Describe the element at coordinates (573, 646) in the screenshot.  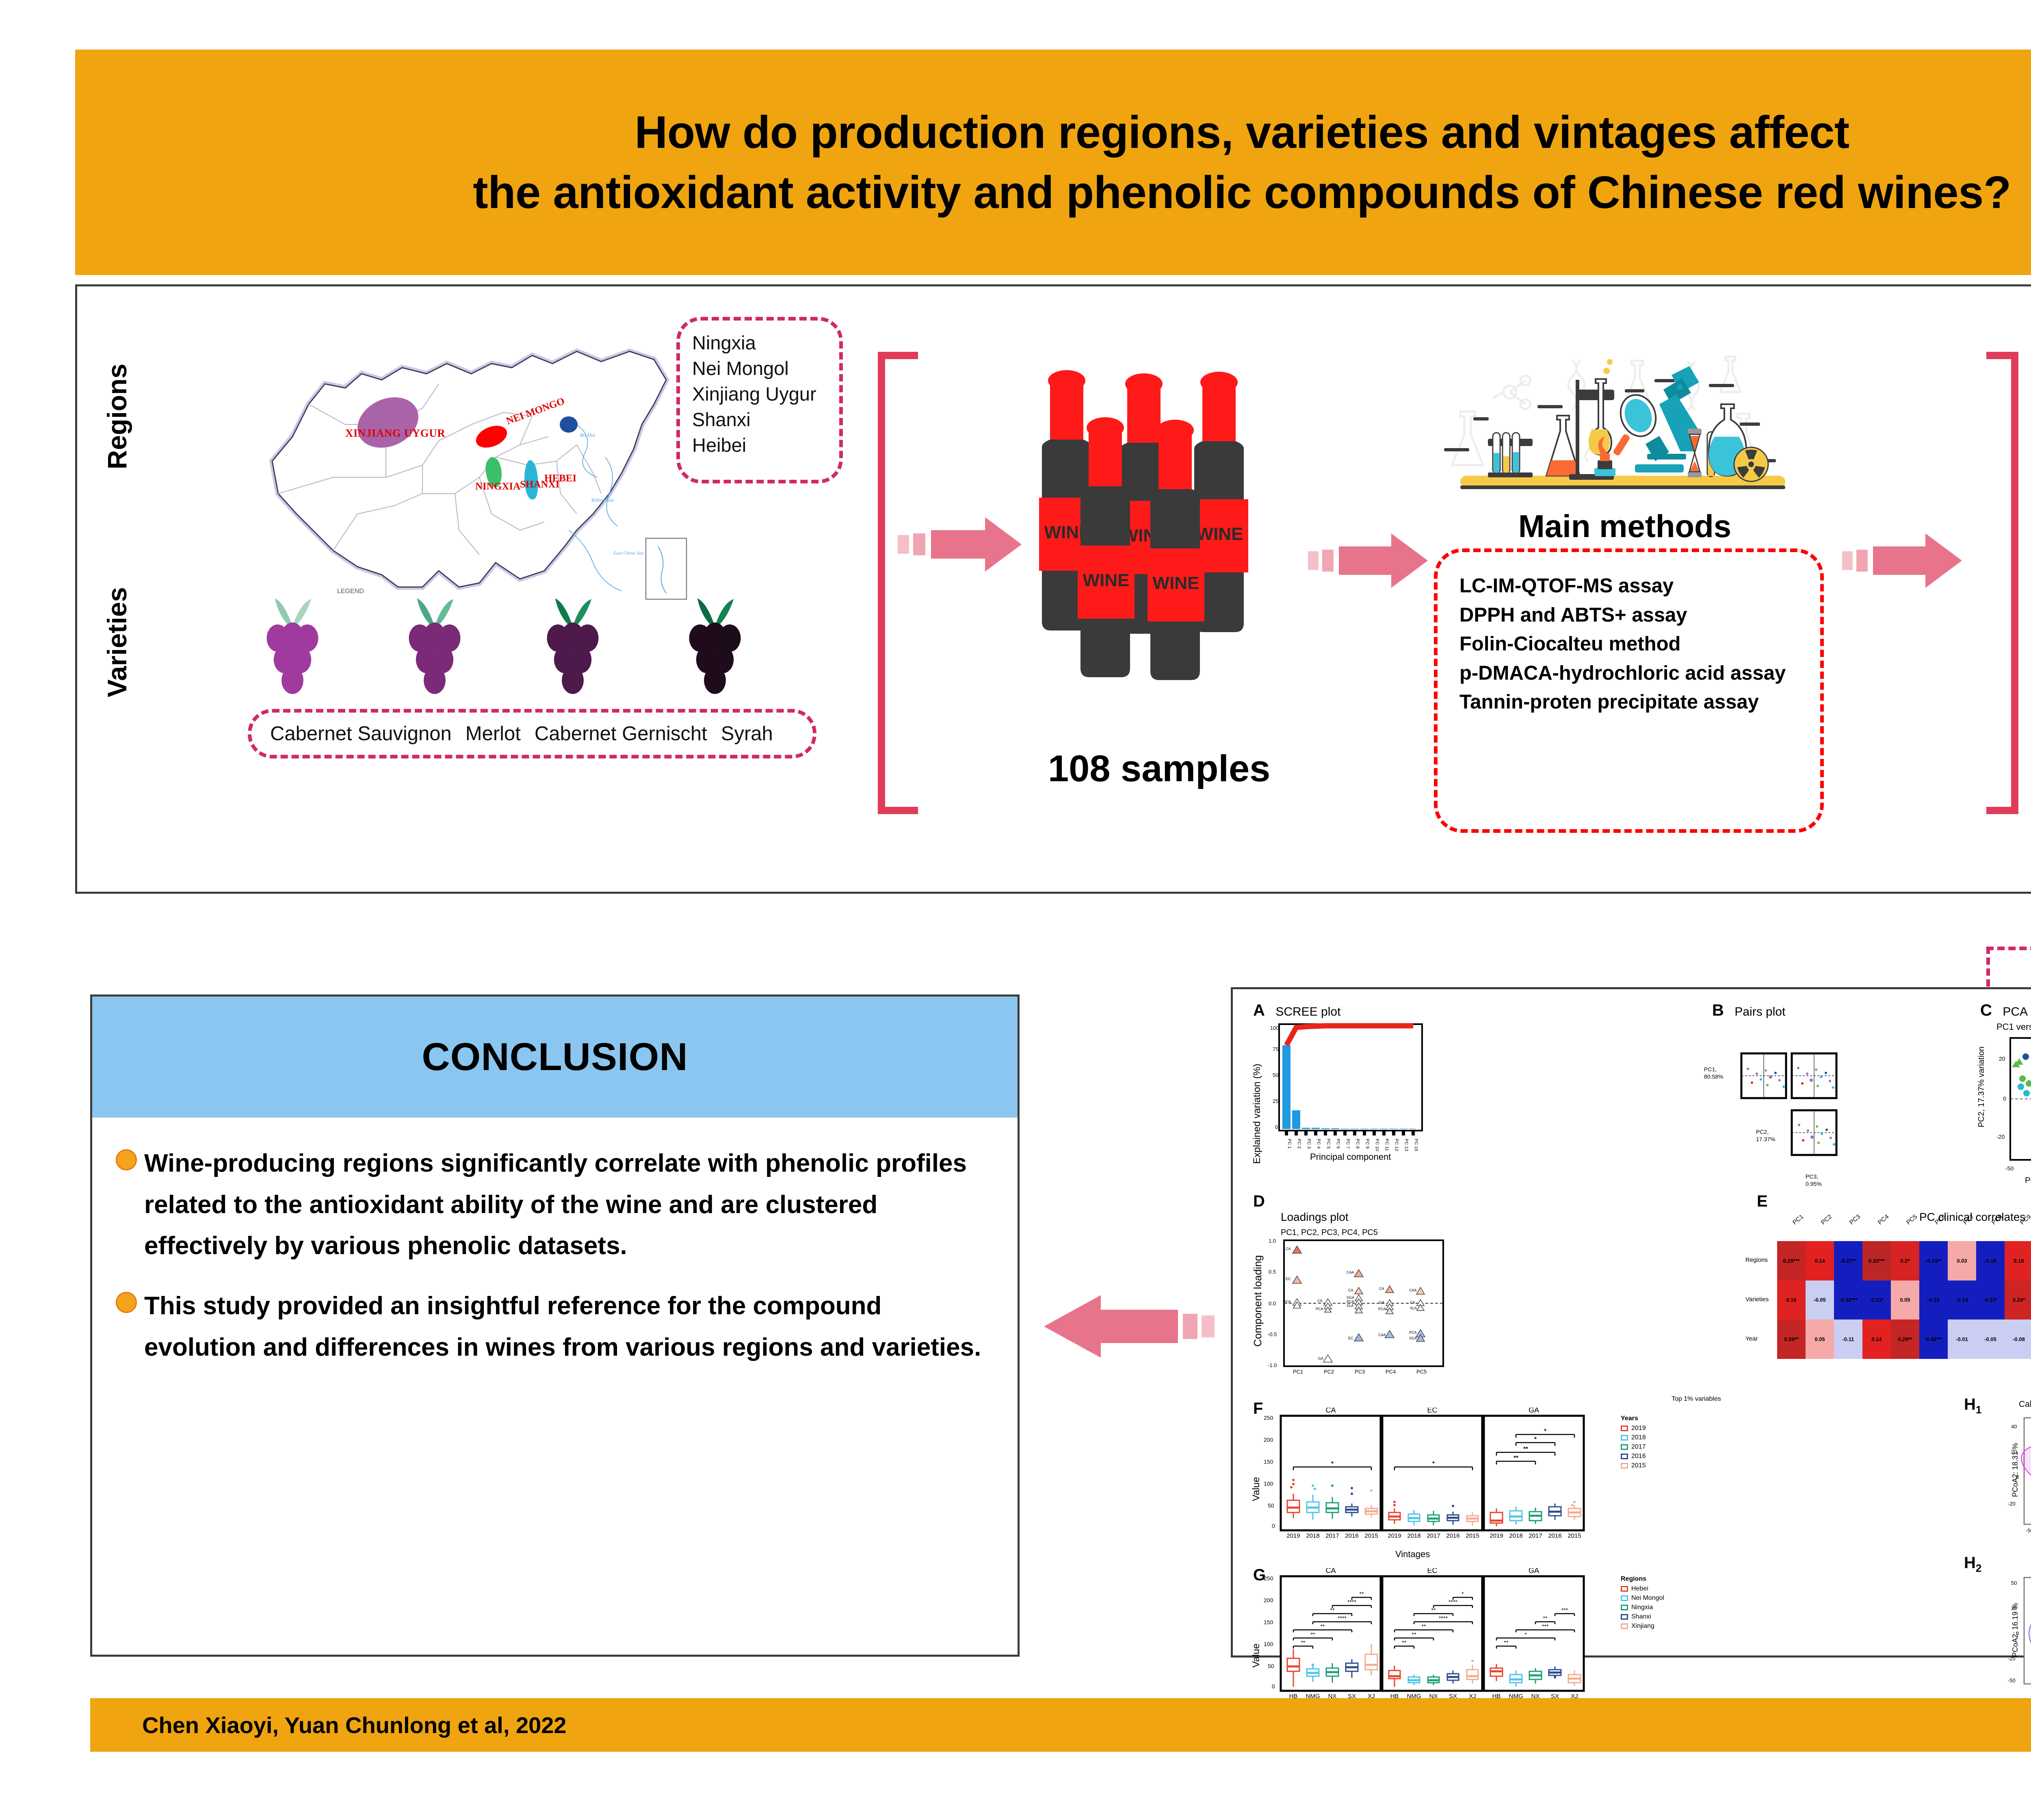
I see `grape-icon-cabernet-gernischt` at that location.